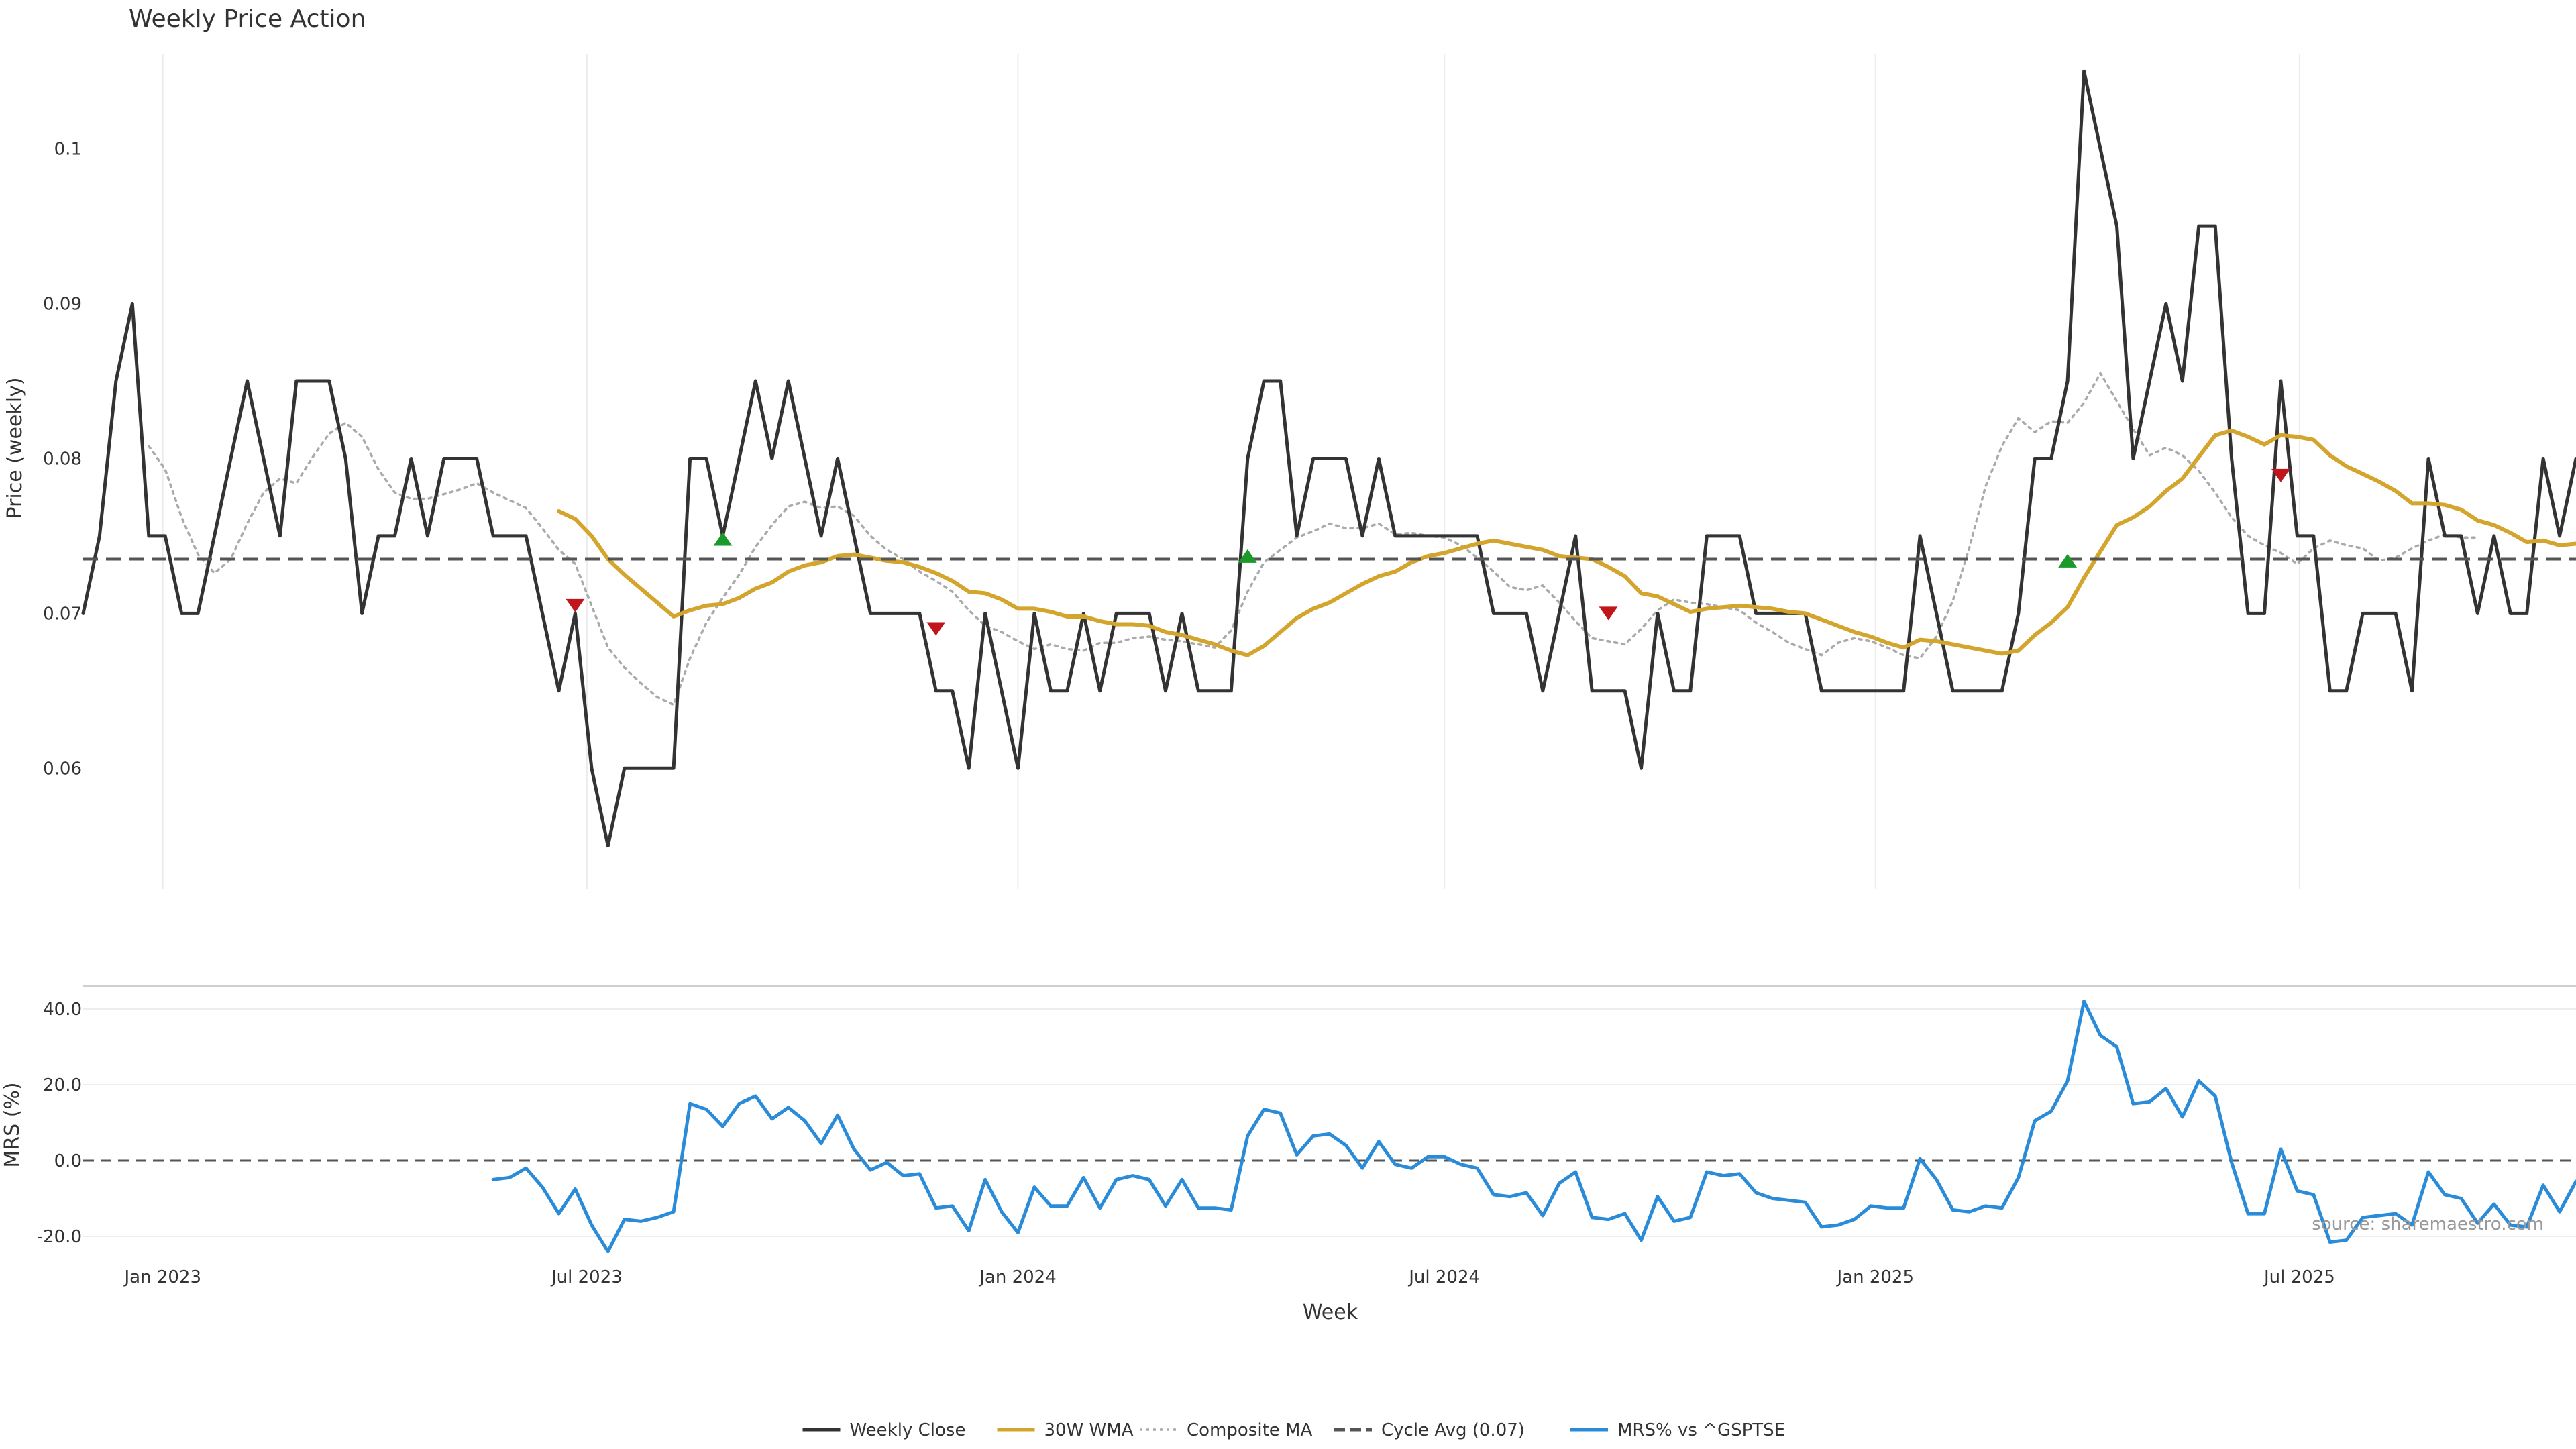  What do you see at coordinates (1428, 552) in the screenshot?
I see `signal-markers` at bounding box center [1428, 552].